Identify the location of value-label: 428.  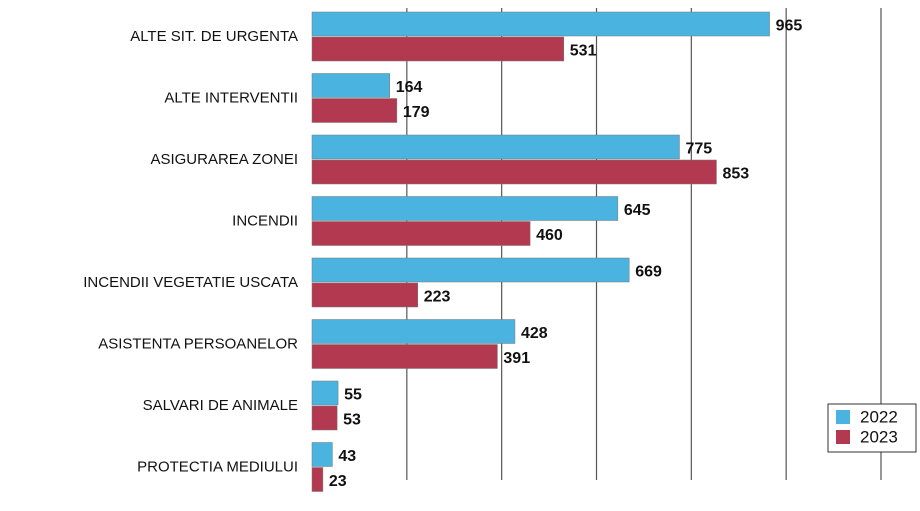
(534, 333).